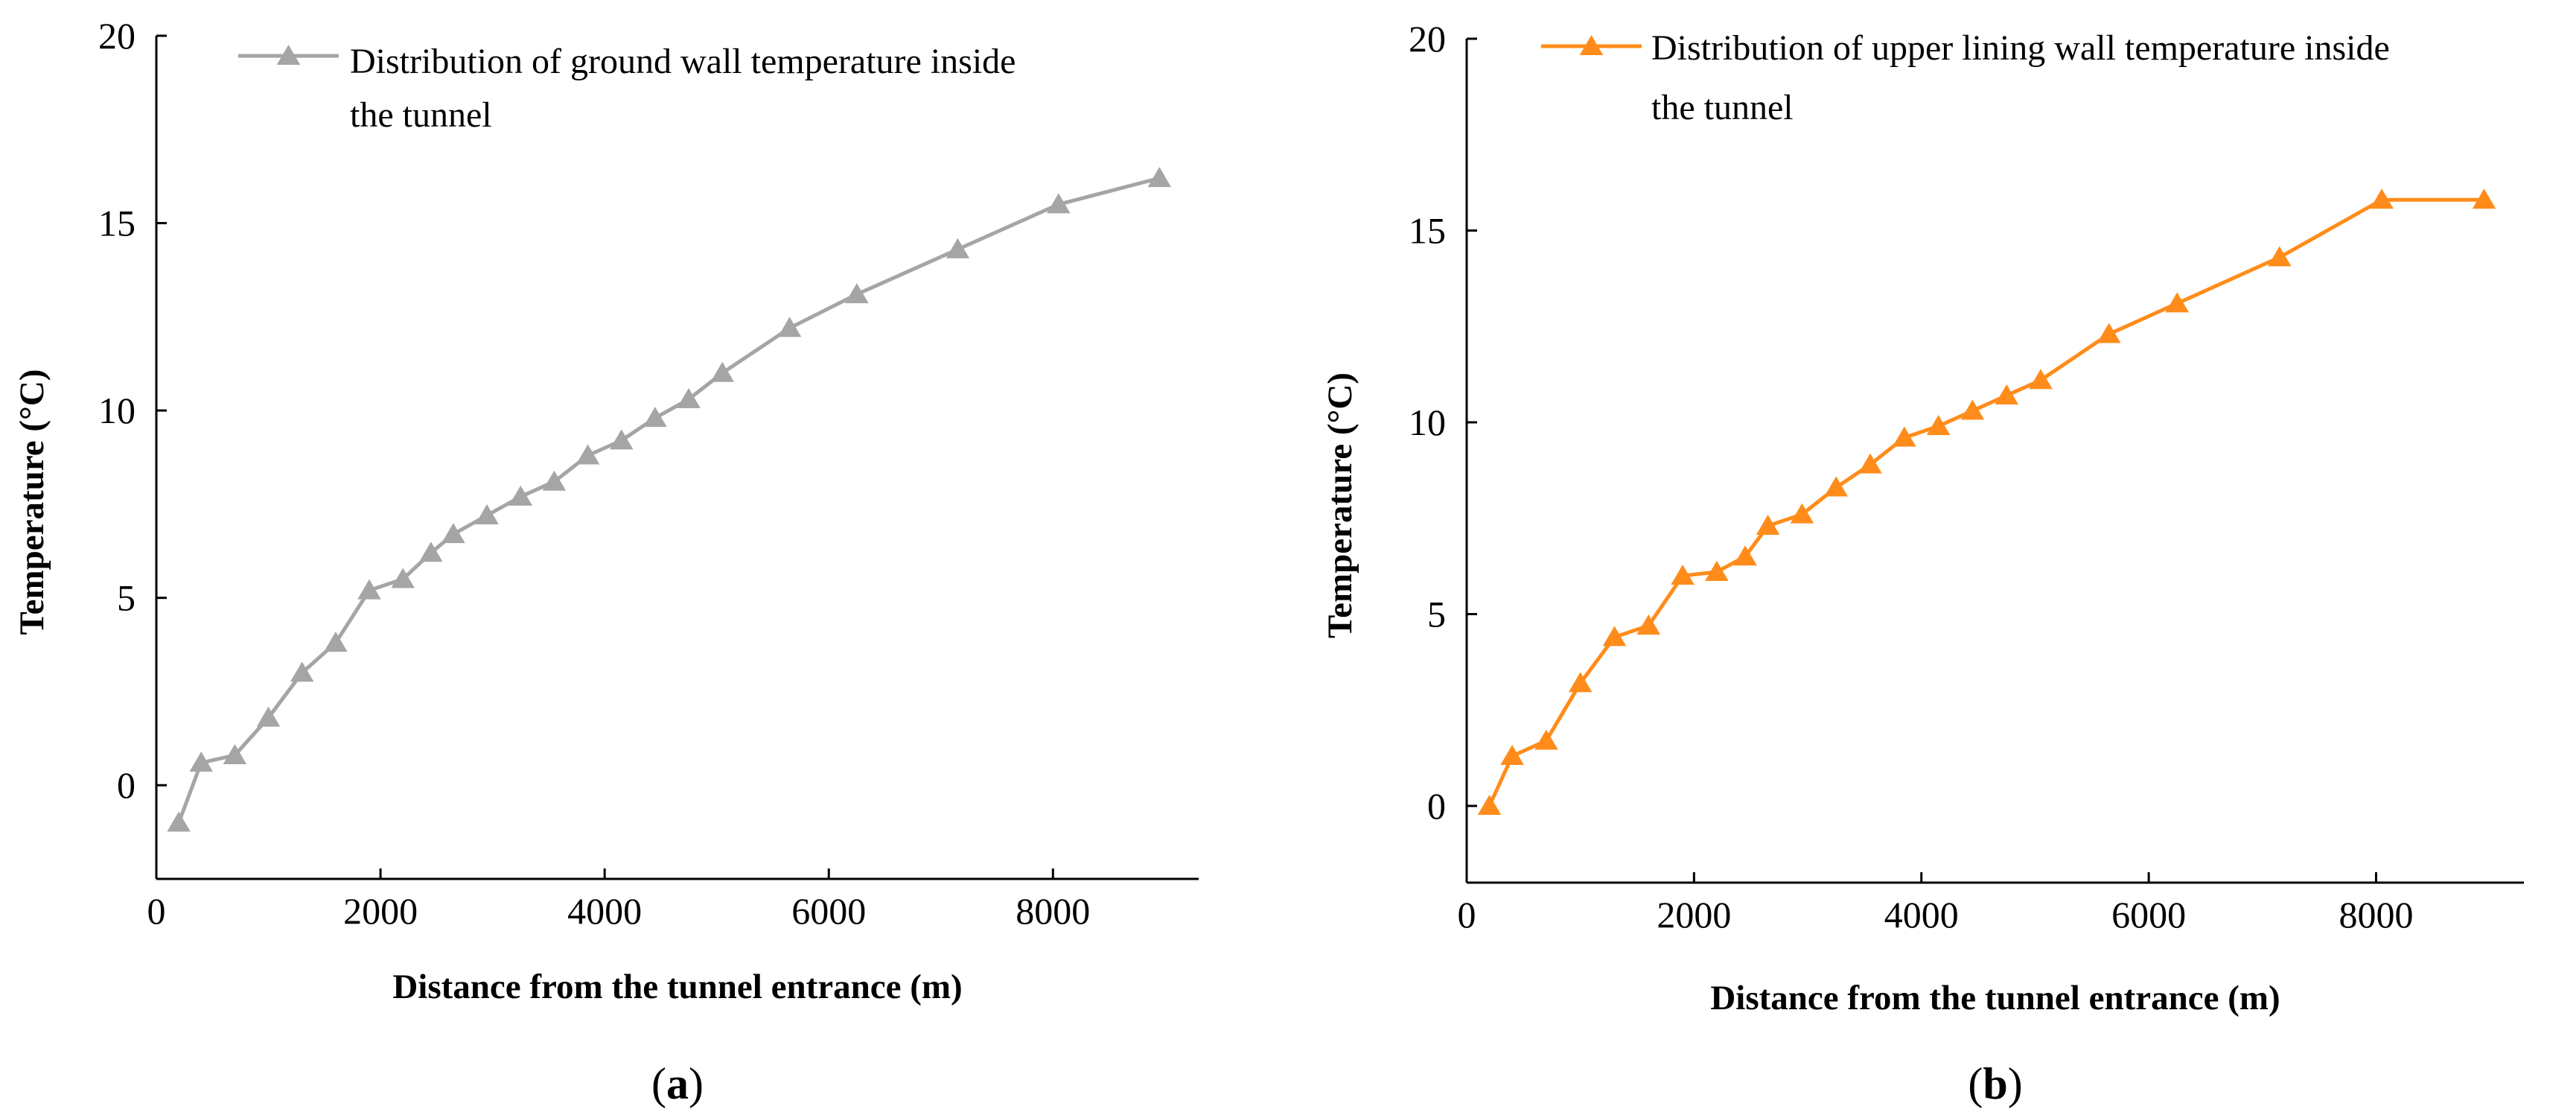 The image size is (2576, 1118). Describe the element at coordinates (1995, 1083) in the screenshot. I see `panel-label: (b)` at that location.